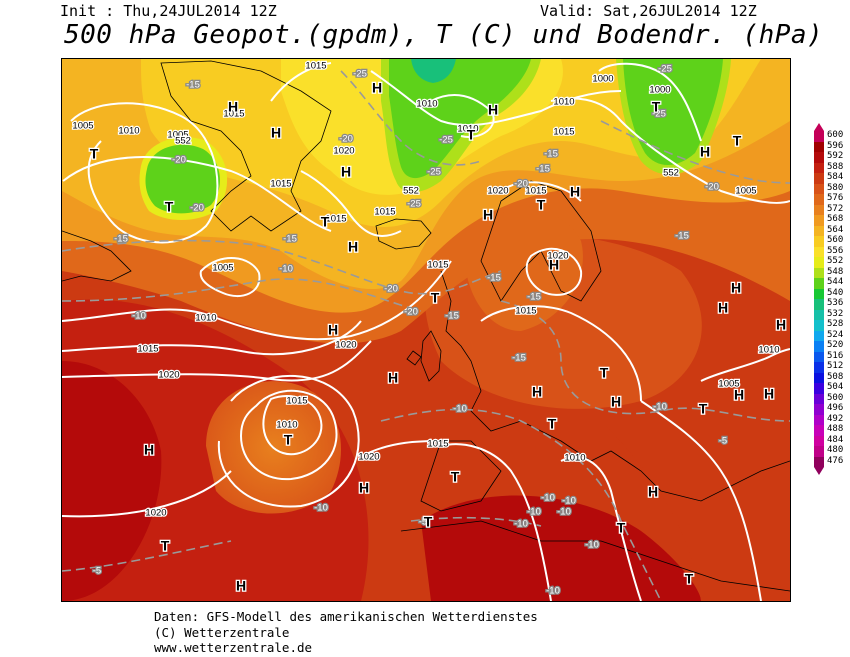  I want to click on legend-level-label: 548, so click(835, 271).